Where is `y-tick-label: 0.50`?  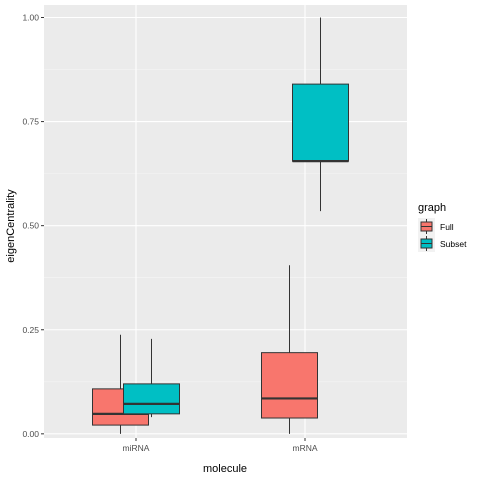
y-tick-label: 0.50 is located at coordinates (30, 226).